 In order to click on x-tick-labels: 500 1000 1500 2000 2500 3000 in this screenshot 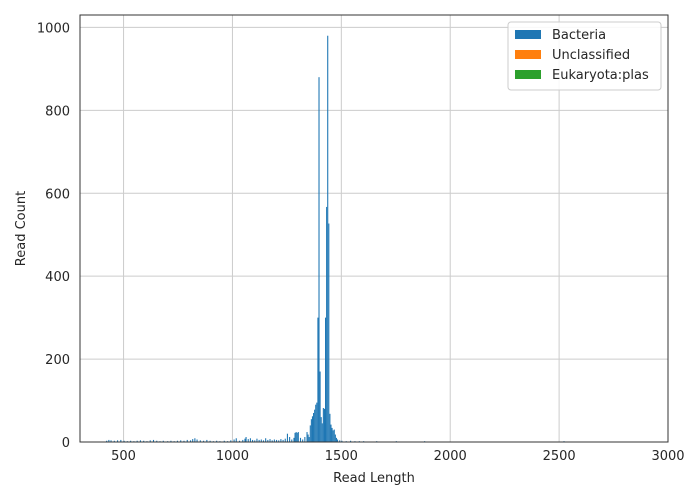, I will do `click(397, 456)`.